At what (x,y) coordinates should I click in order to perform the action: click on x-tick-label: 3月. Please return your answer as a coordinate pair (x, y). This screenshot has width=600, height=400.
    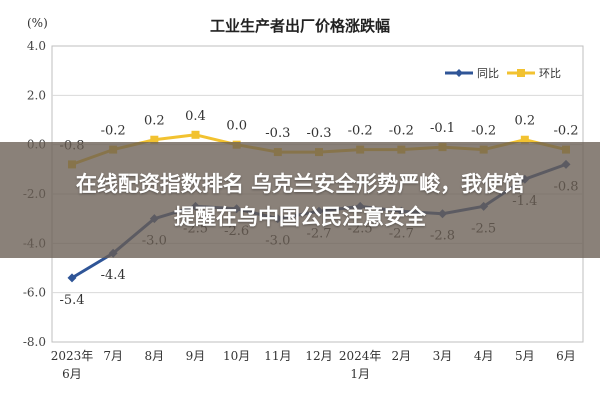
    Looking at the image, I should click on (443, 356).